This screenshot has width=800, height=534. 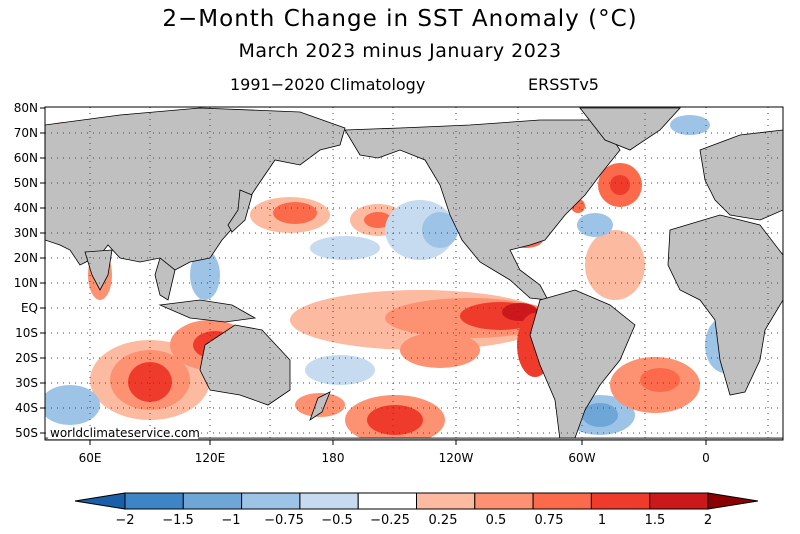 I want to click on colorbar-label: −1.5, so click(x=178, y=520).